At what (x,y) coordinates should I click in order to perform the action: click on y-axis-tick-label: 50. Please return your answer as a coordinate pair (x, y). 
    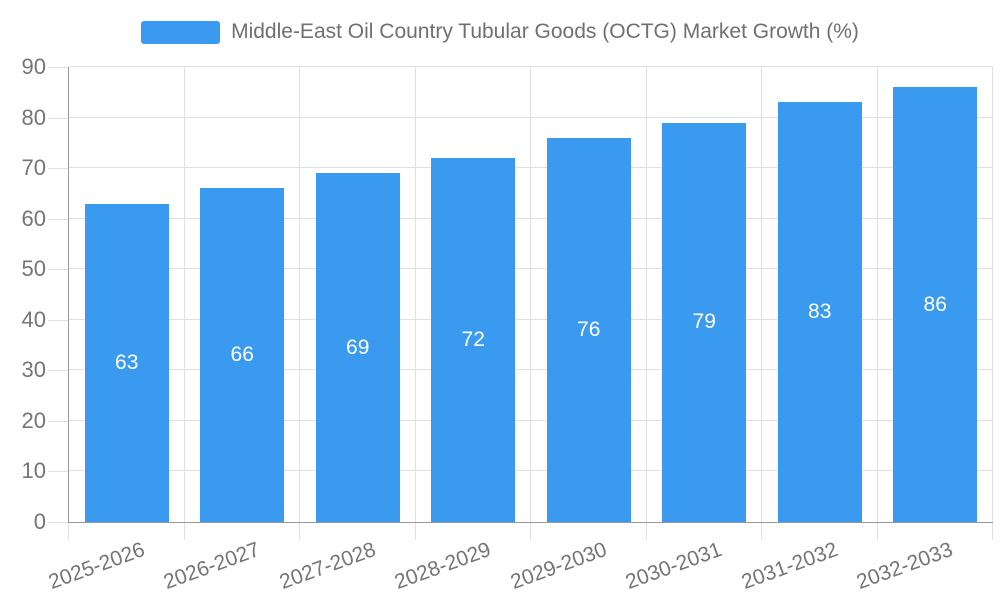
    Looking at the image, I should click on (33, 268).